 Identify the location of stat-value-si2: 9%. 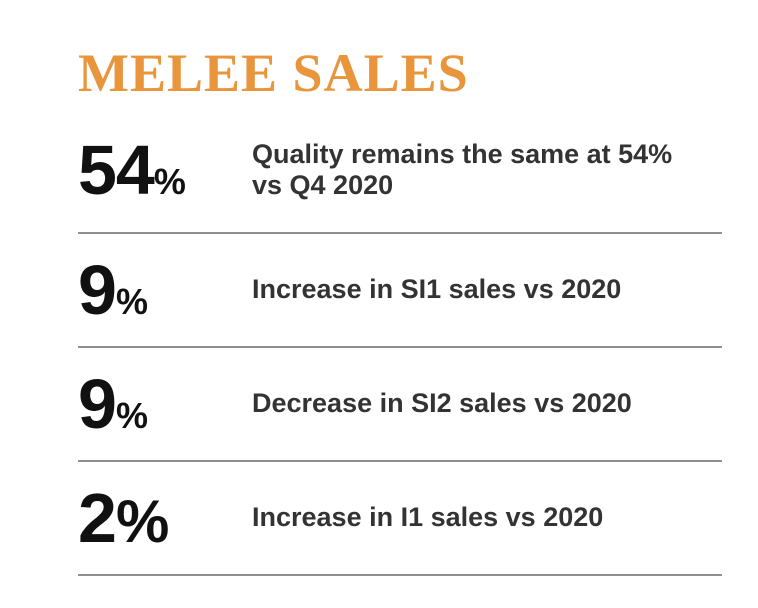
(165, 404).